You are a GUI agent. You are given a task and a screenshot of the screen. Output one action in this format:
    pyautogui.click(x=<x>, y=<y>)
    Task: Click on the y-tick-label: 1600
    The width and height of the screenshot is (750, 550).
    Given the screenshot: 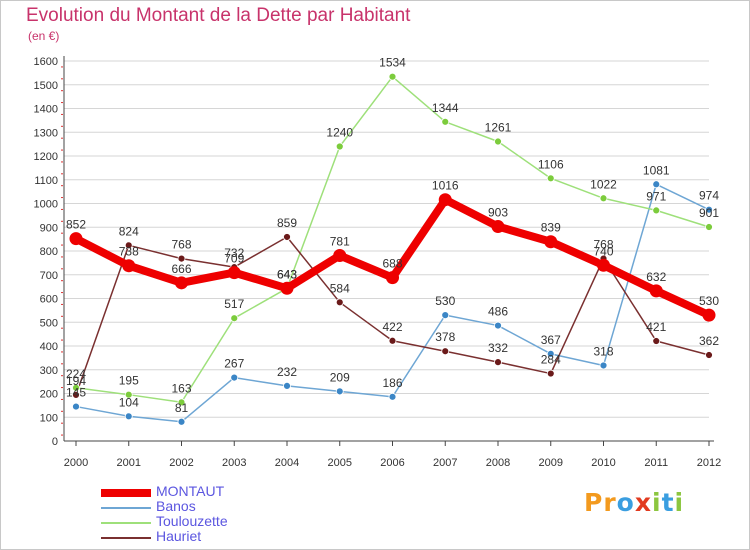 What is the action you would take?
    pyautogui.click(x=46, y=62)
    